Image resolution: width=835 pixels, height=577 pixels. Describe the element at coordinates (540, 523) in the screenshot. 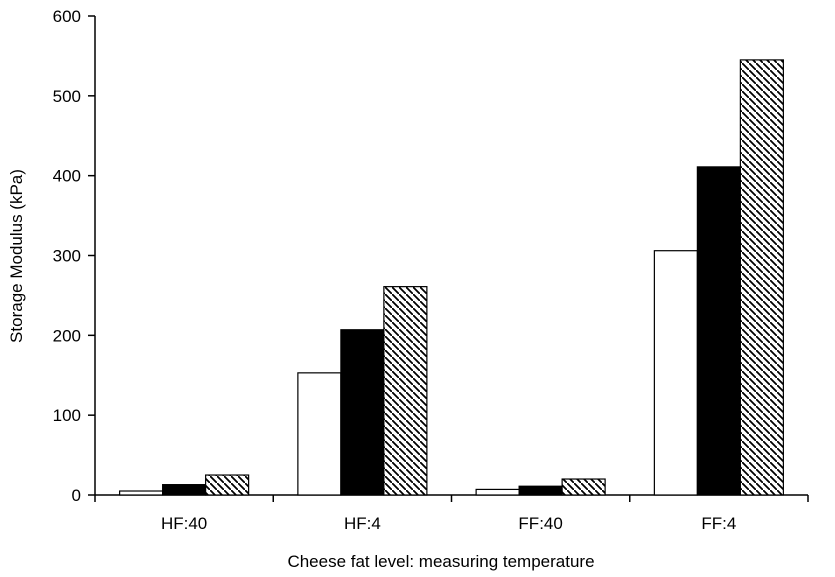

I see `x-tick-label: FF:40` at that location.